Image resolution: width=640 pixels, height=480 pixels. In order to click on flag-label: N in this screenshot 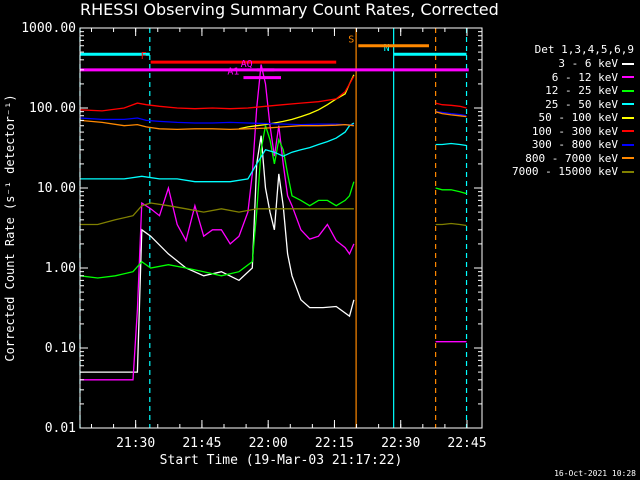, I will do `click(387, 48)`.